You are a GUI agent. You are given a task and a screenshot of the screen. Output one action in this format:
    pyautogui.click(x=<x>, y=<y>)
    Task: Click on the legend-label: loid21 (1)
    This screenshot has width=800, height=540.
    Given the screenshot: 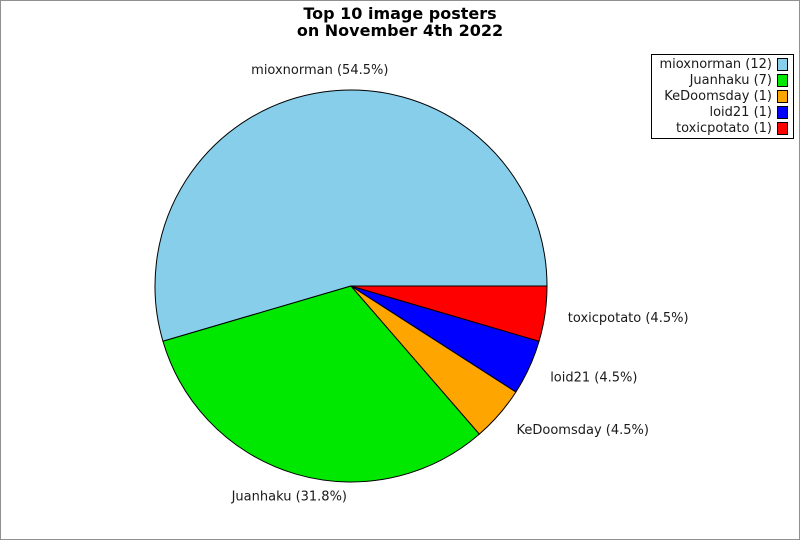 What is the action you would take?
    pyautogui.click(x=740, y=112)
    